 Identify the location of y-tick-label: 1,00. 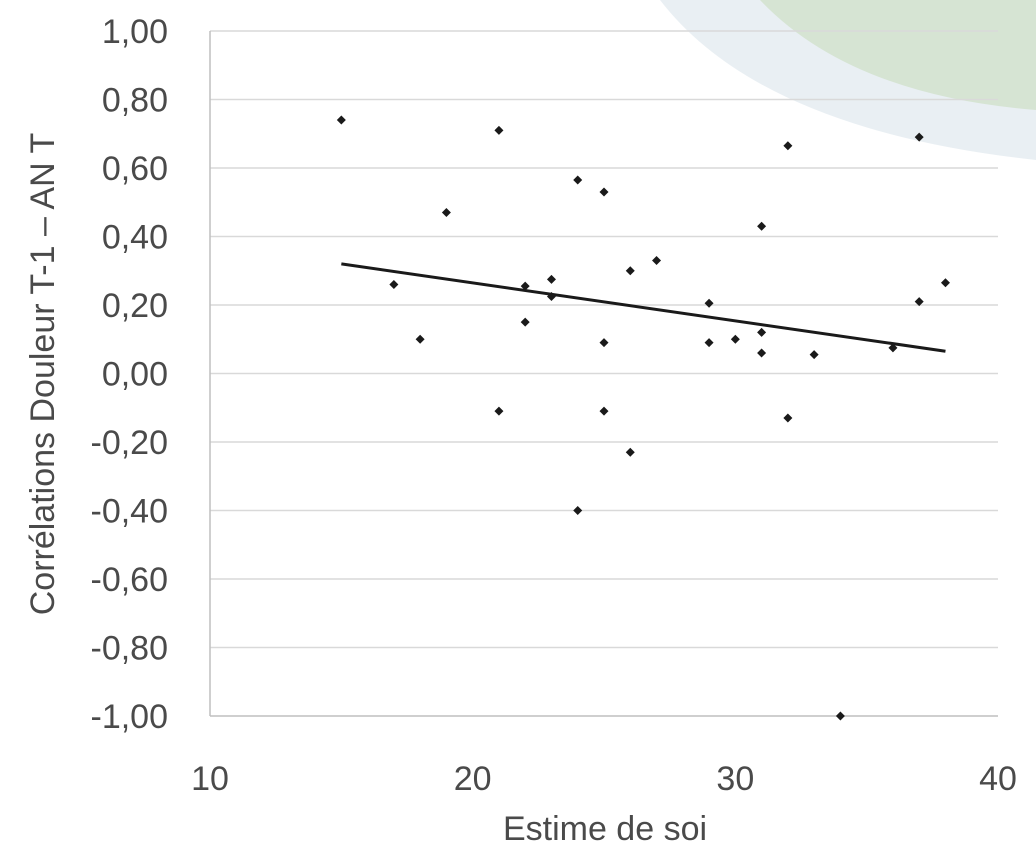
(135, 32).